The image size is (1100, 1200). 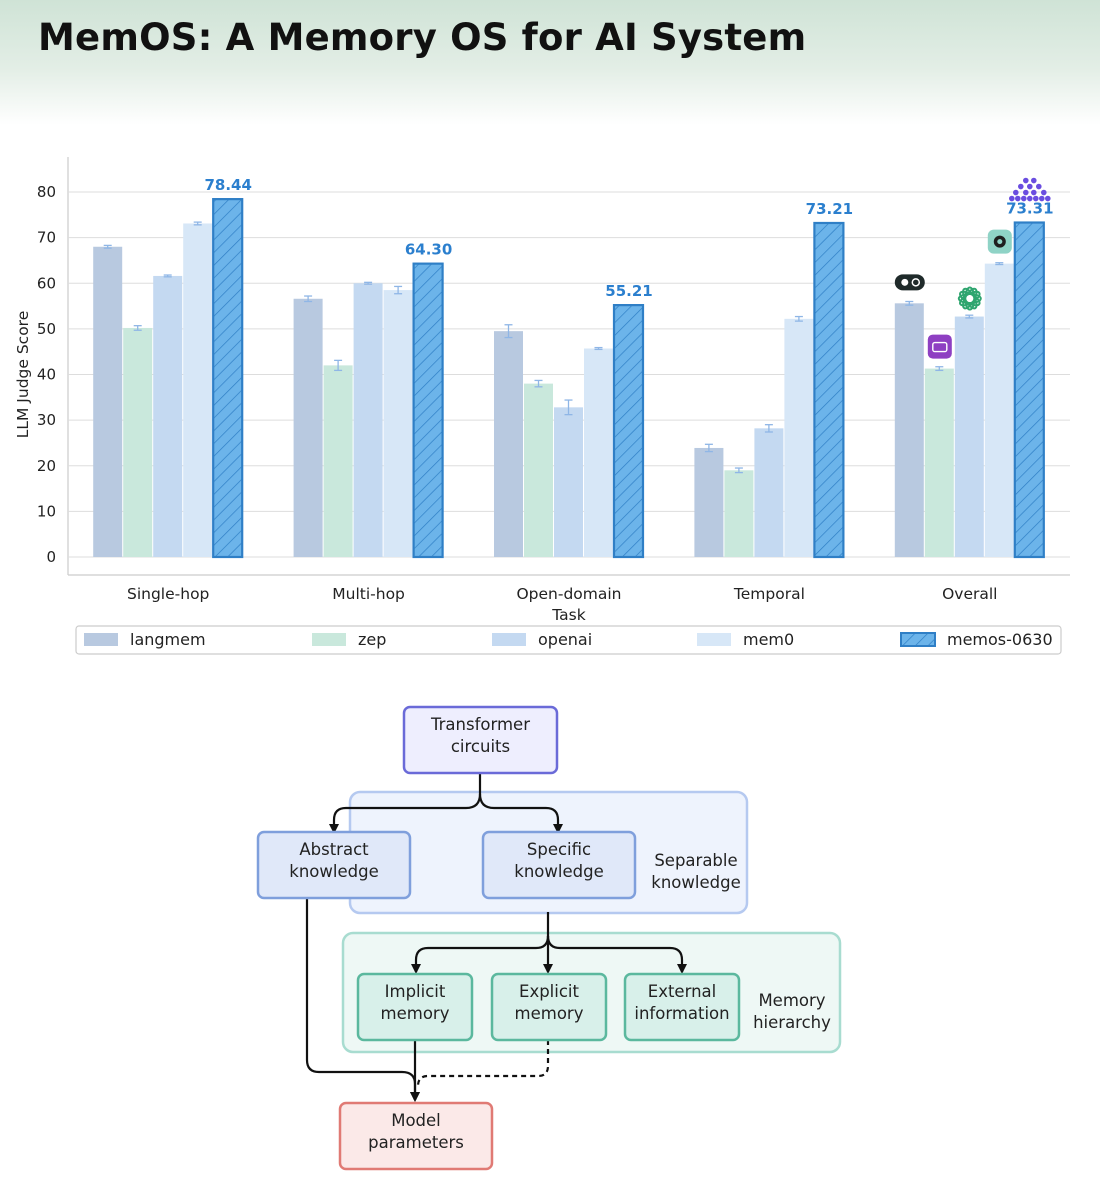 I want to click on bar-mem0-single-hop, so click(x=198, y=390).